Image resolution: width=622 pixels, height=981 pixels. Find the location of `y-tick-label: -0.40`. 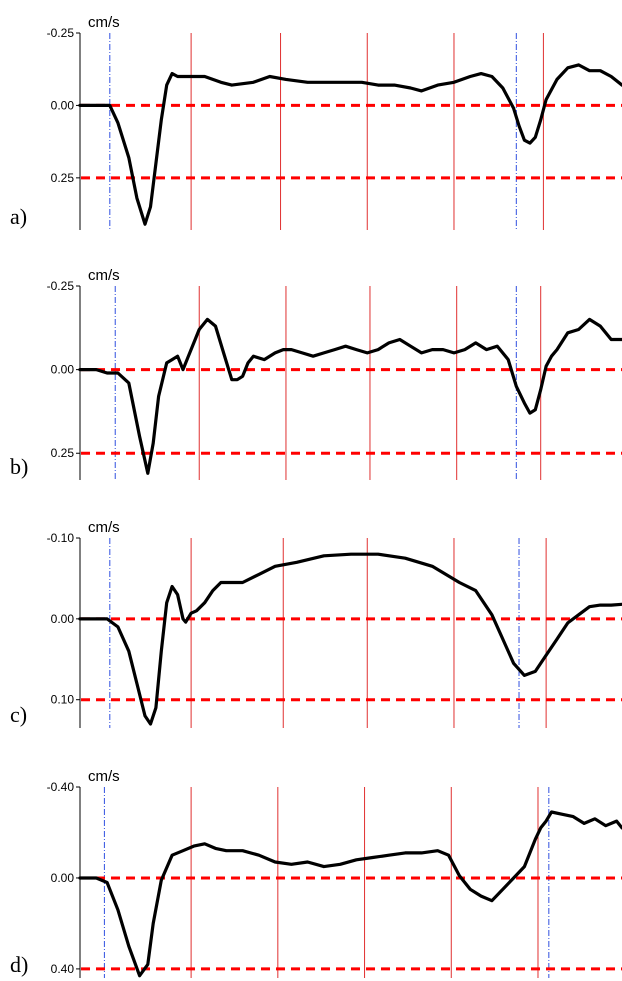

y-tick-label: -0.40 is located at coordinates (61, 787).